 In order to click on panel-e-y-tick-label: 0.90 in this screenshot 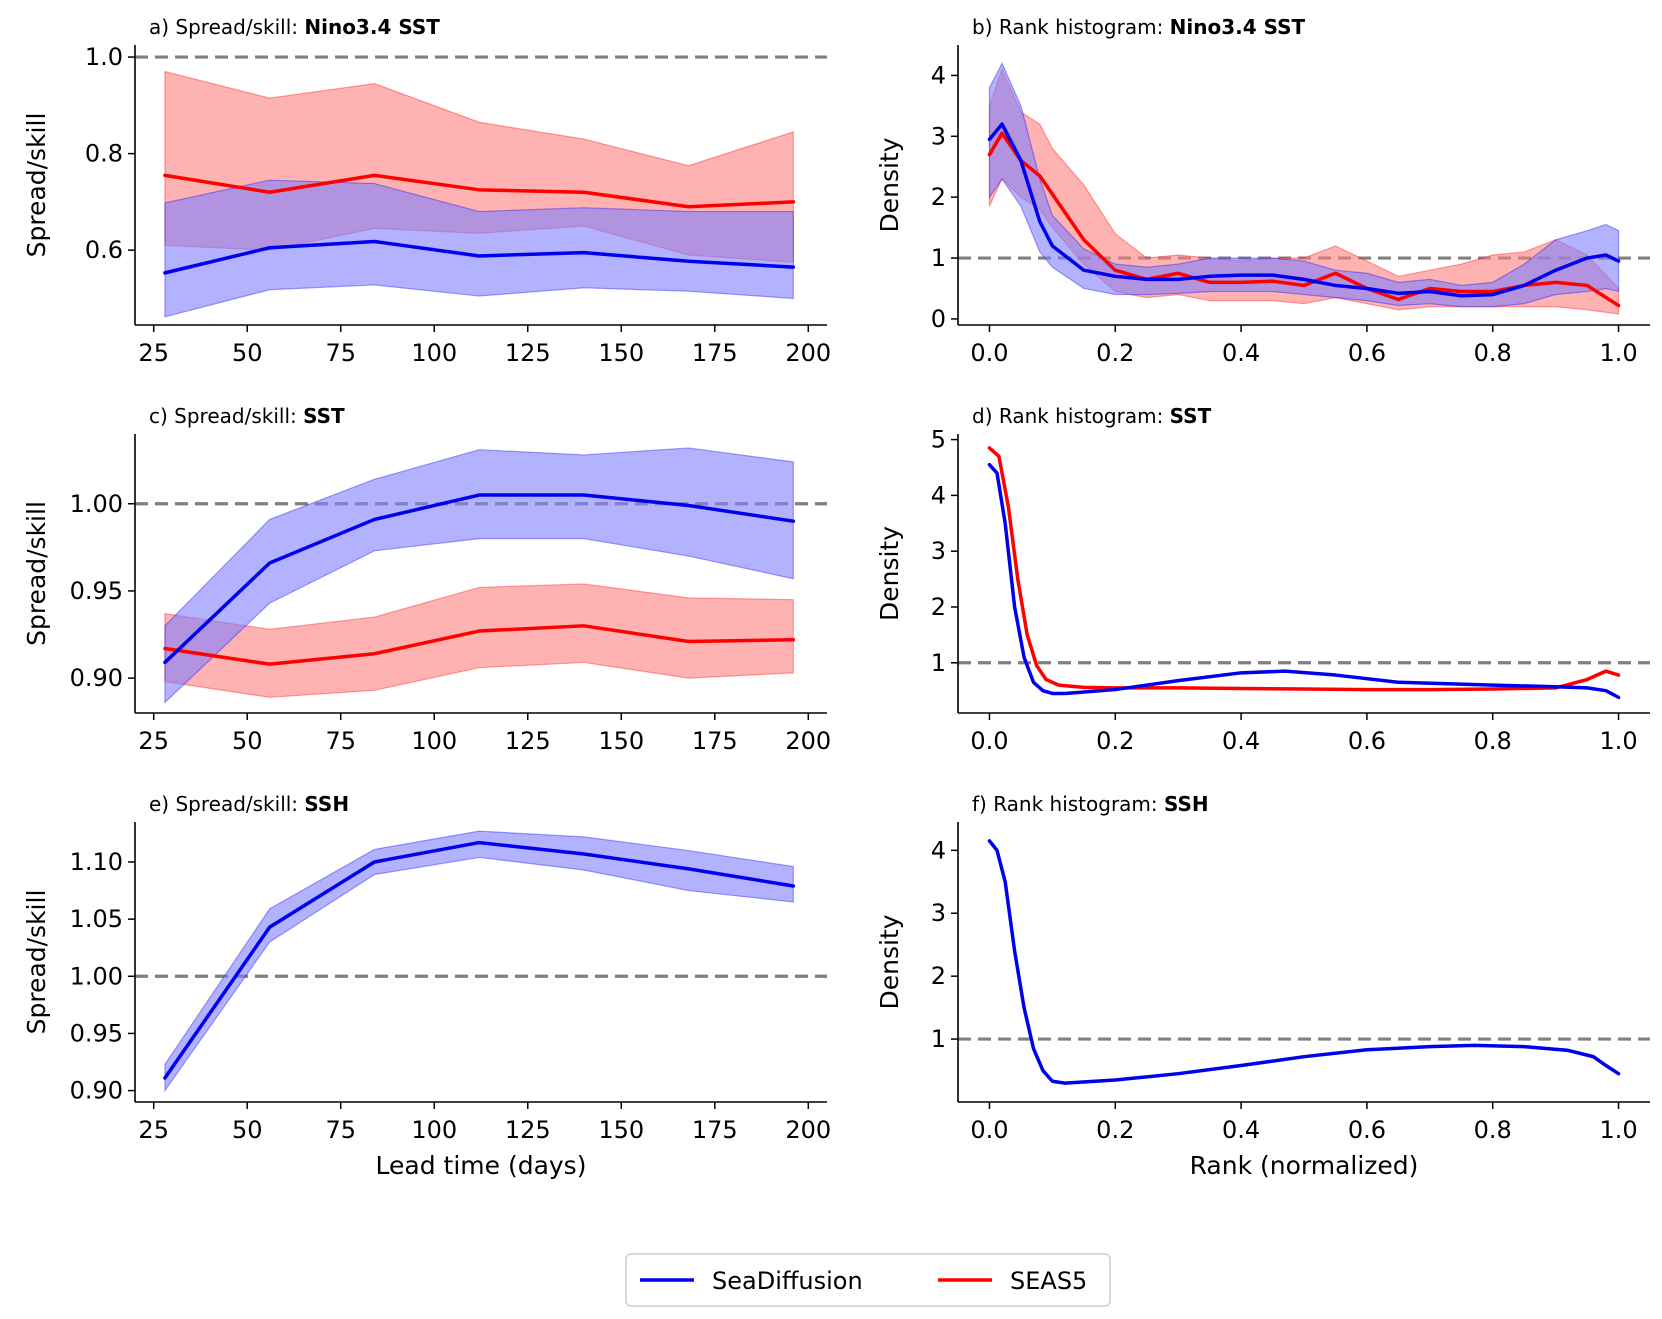, I will do `click(96, 1091)`.